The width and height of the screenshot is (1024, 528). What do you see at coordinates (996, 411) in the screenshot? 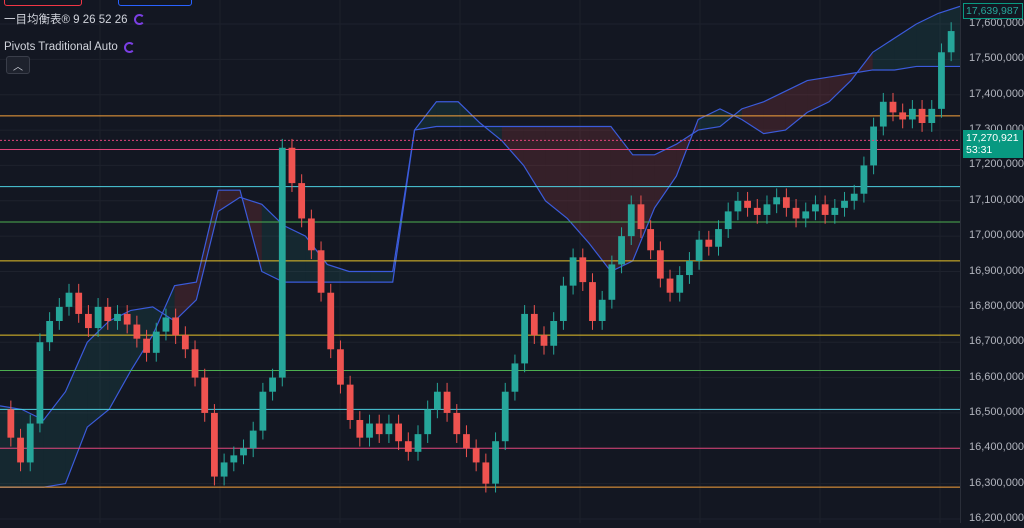
I see `price-tick-label: 16,500,000` at bounding box center [996, 411].